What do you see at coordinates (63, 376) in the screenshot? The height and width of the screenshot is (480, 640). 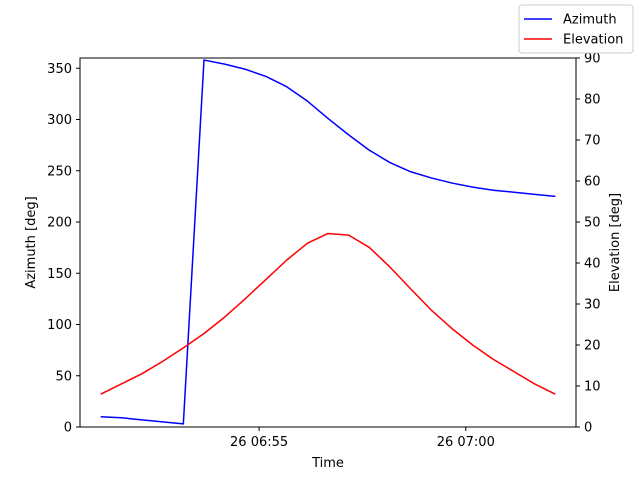 I see `y-left-tick-label: 50` at bounding box center [63, 376].